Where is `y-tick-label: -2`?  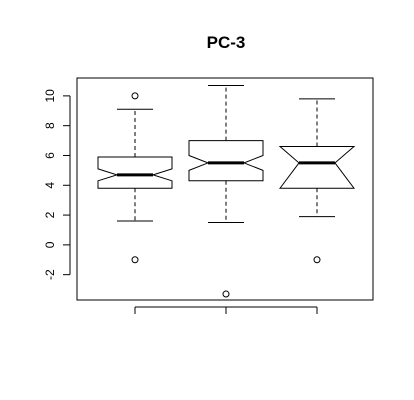 y-tick-label: -2 is located at coordinates (50, 274).